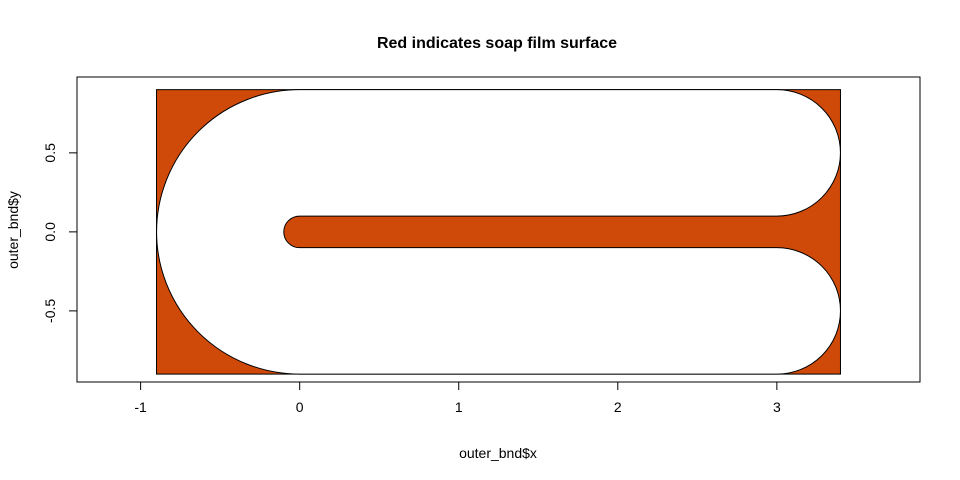 The width and height of the screenshot is (960, 480). What do you see at coordinates (457, 398) in the screenshot?
I see `x-axis: -1 0 1 2 3` at bounding box center [457, 398].